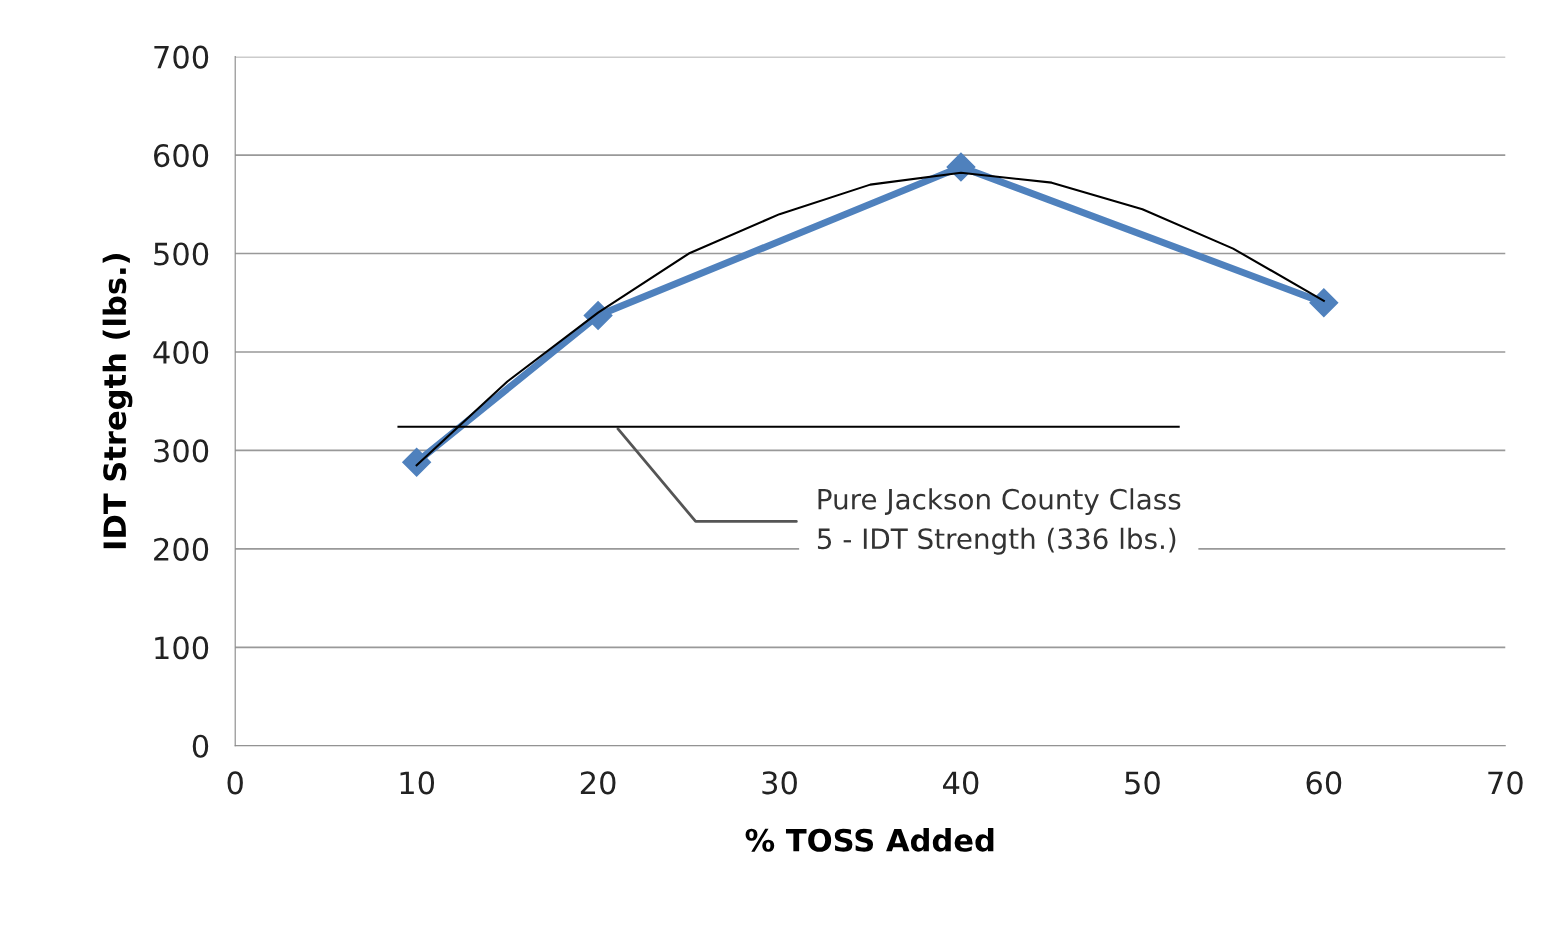 The height and width of the screenshot is (944, 1568). What do you see at coordinates (417, 783) in the screenshot?
I see `x-tick-label: 10` at bounding box center [417, 783].